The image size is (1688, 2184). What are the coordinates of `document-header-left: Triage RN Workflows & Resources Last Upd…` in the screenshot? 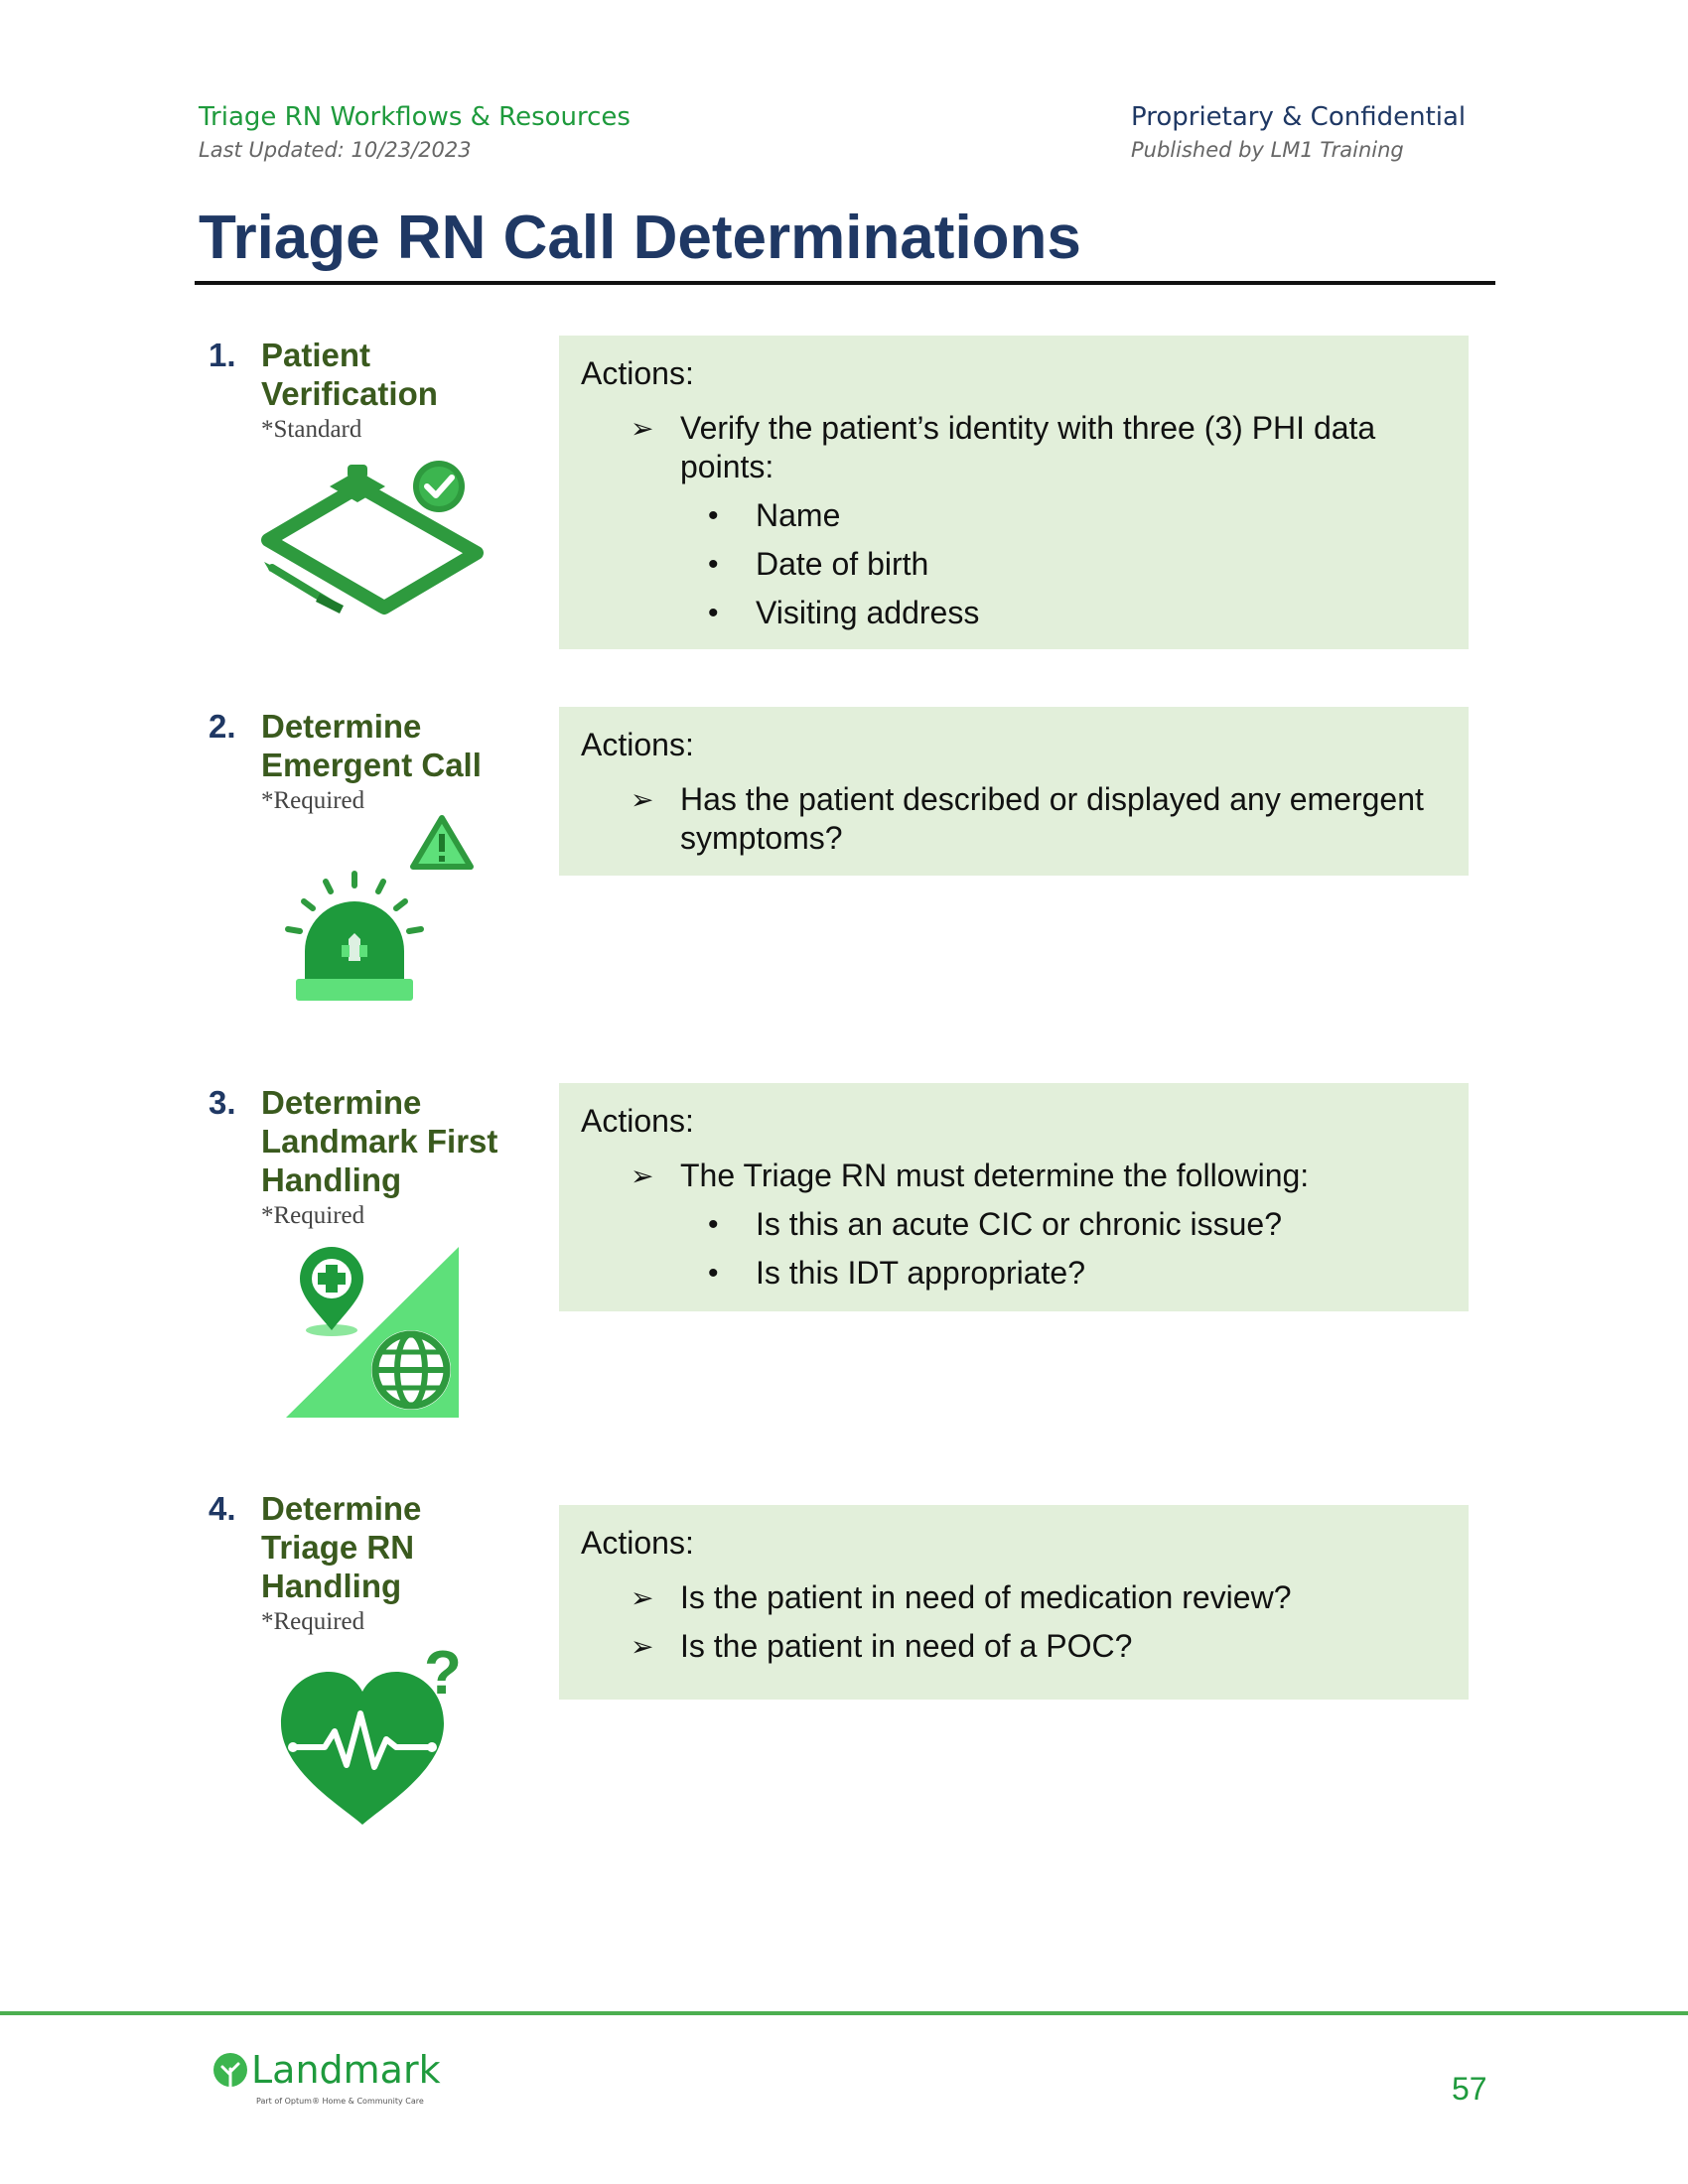 It's located at (415, 132).